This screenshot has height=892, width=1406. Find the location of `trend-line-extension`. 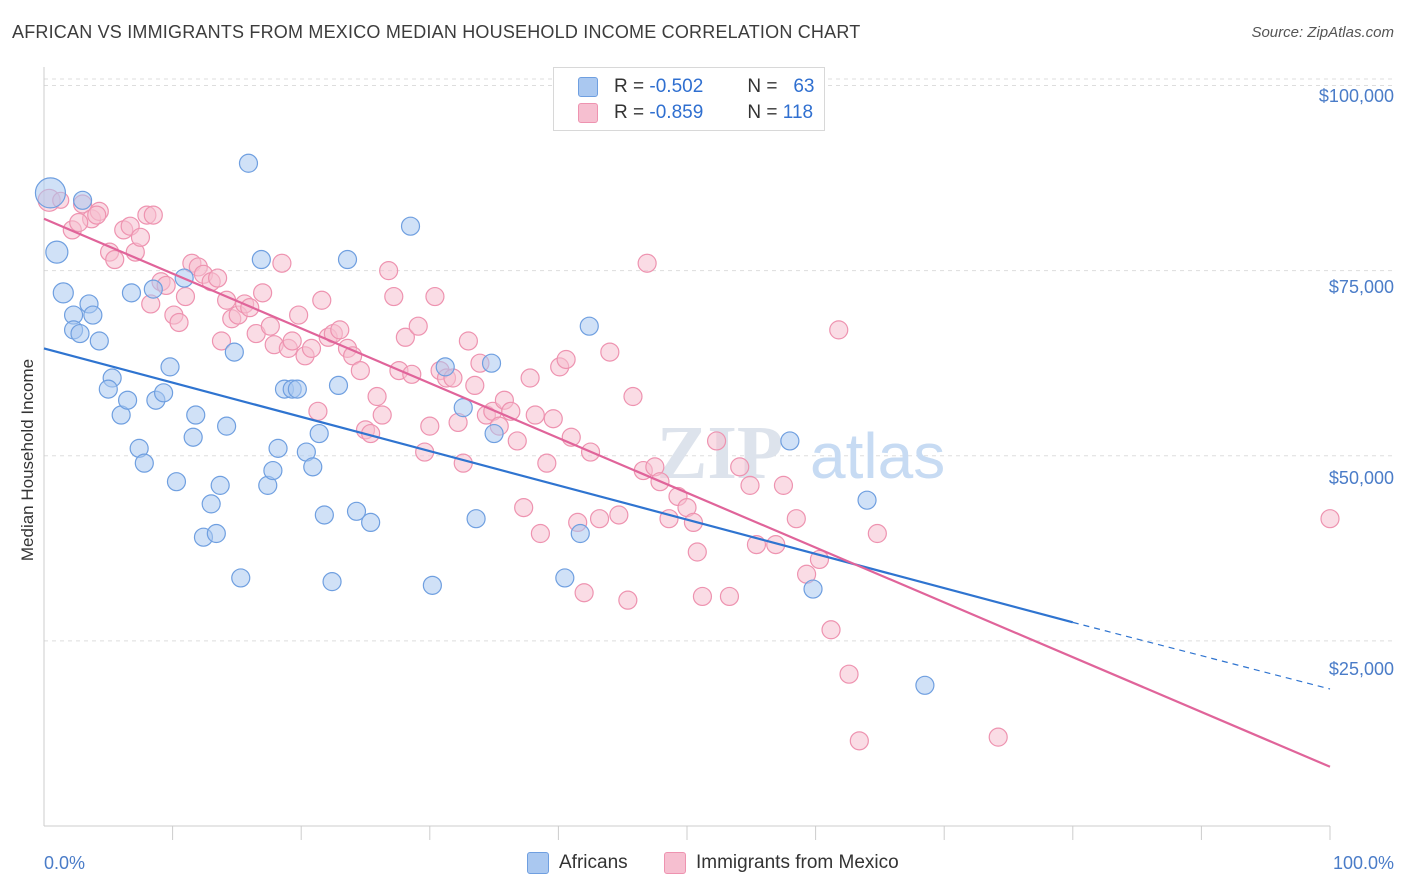

trend-line-extension is located at coordinates (1201, 655).